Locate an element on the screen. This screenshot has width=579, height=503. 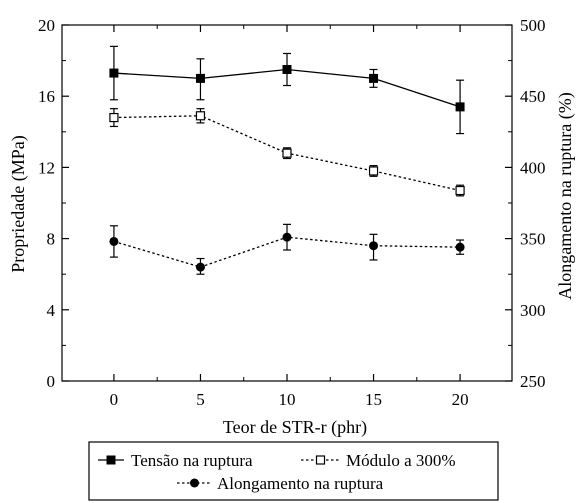
legend-box is located at coordinates (293, 471).